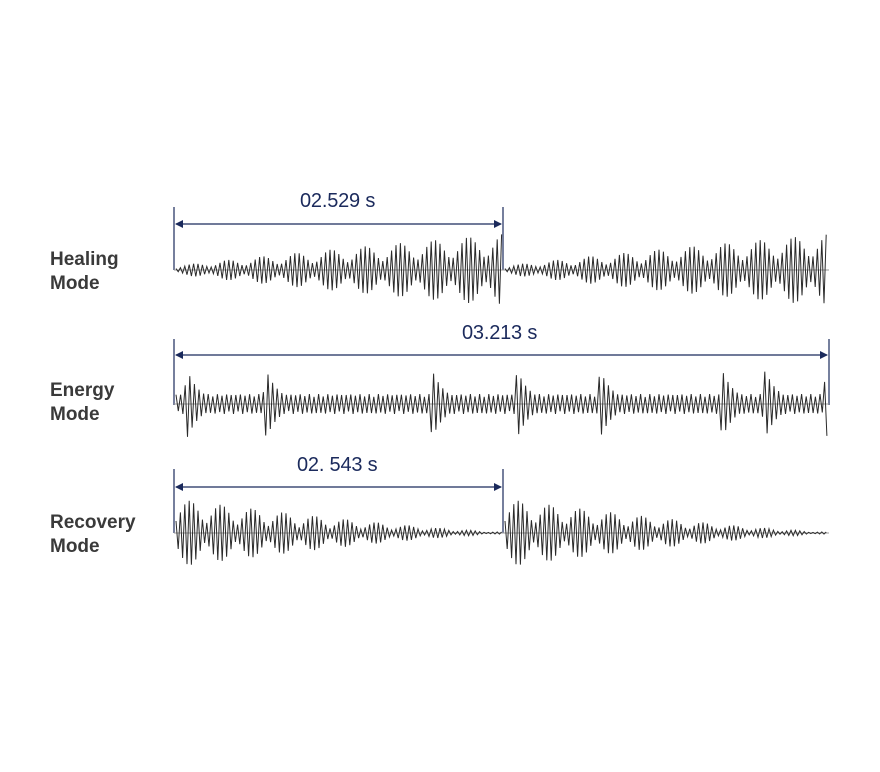 Image resolution: width=880 pixels, height=772 pixels. Describe the element at coordinates (501, 404) in the screenshot. I see `energy-waveform` at that location.